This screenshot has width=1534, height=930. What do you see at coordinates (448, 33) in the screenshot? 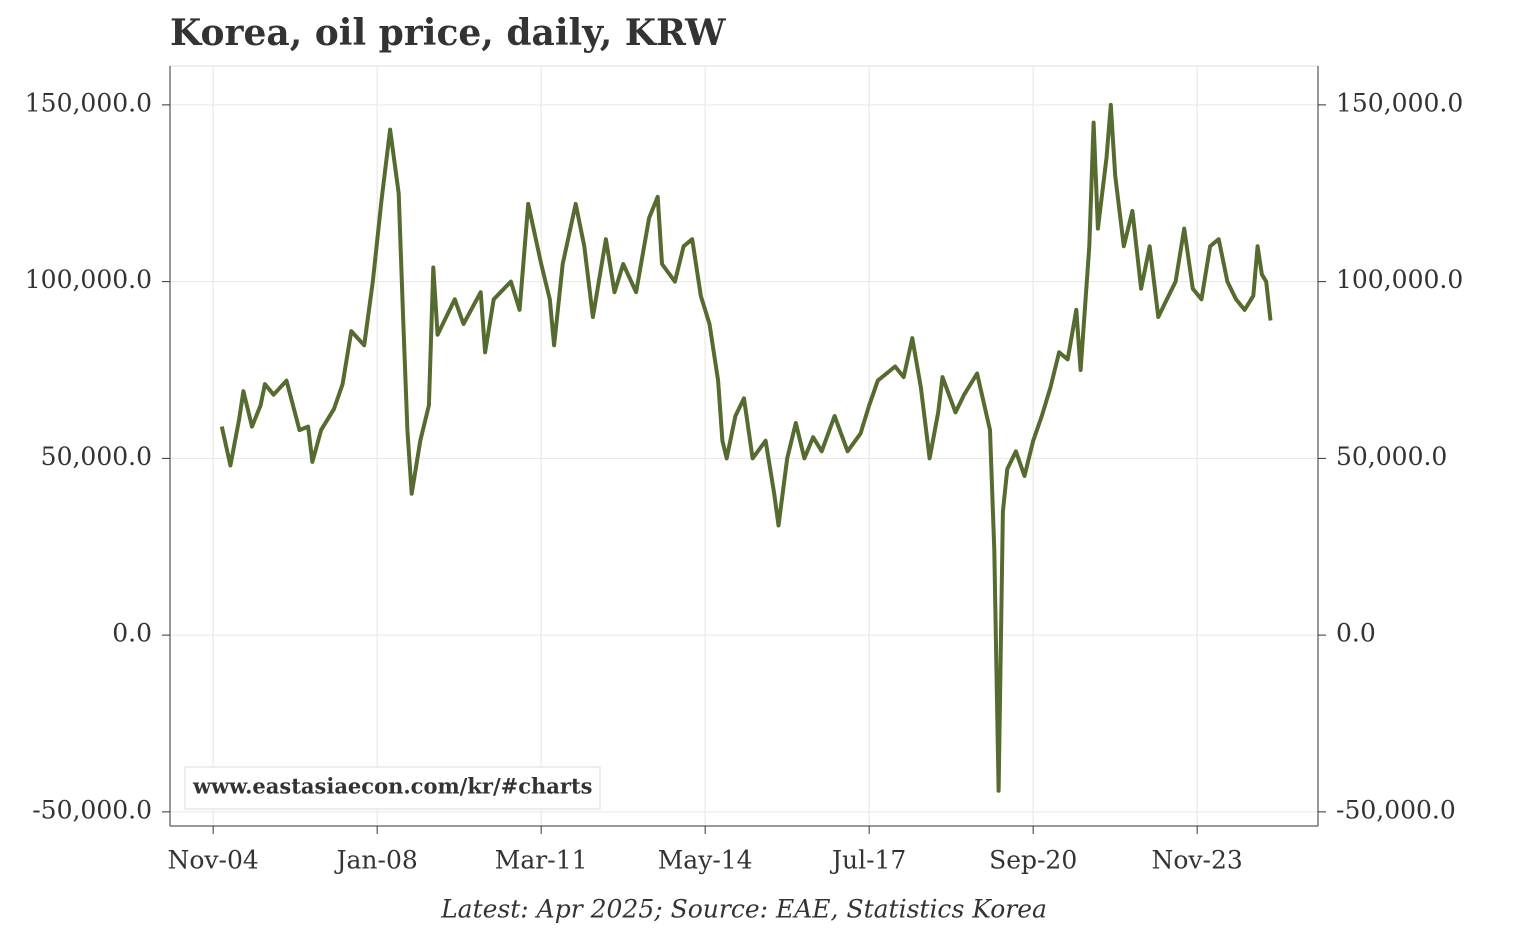
I see `chart-title: Korea, oil price, daily, KRW` at bounding box center [448, 33].